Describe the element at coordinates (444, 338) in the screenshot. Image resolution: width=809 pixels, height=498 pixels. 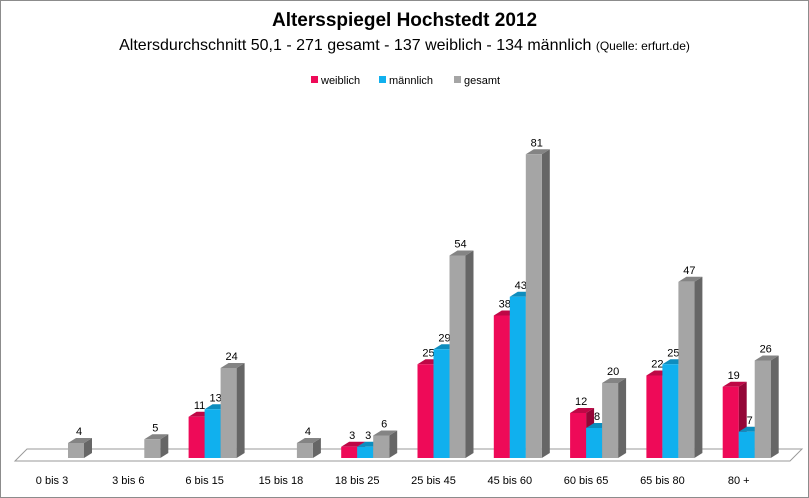
I see `data-label-männlich-5: 29` at that location.